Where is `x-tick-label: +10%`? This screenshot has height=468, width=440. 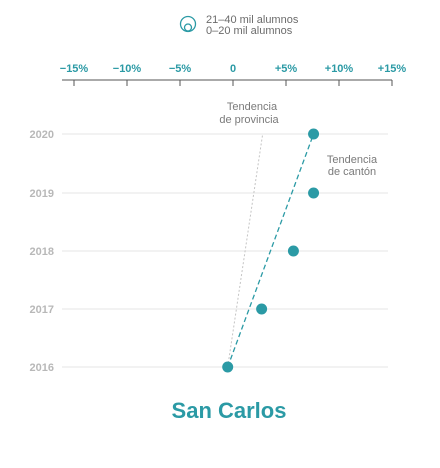
x-tick-label: +10% is located at coordinates (339, 69).